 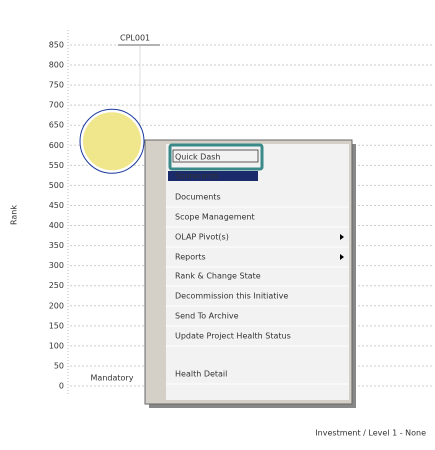 I want to click on y-tick-label: 200, so click(x=56, y=305).